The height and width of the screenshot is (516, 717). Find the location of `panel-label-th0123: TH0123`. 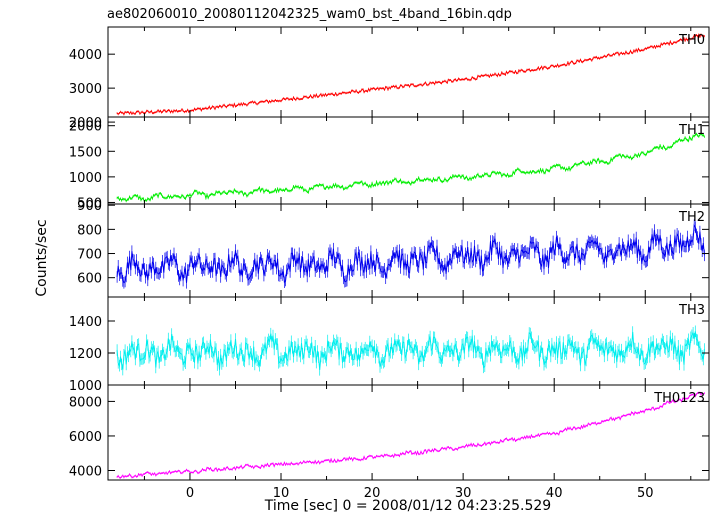

panel-label-th0123: TH0123 is located at coordinates (679, 398).